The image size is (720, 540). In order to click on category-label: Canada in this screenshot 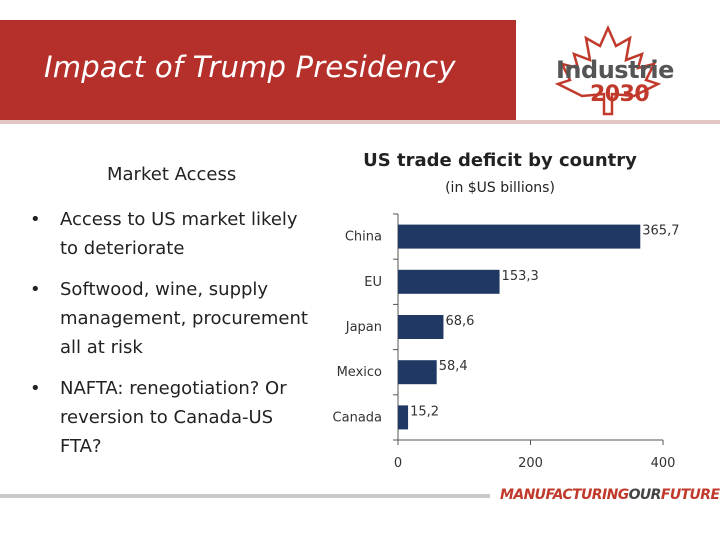, I will do `click(357, 417)`.